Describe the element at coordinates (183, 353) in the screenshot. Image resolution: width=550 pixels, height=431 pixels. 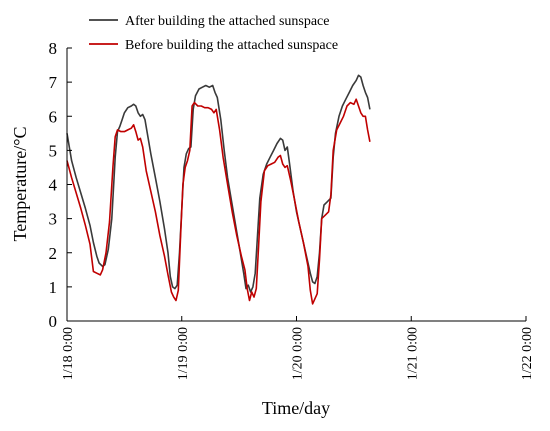
I see `x-tick-label: 1/19 0:00` at that location.